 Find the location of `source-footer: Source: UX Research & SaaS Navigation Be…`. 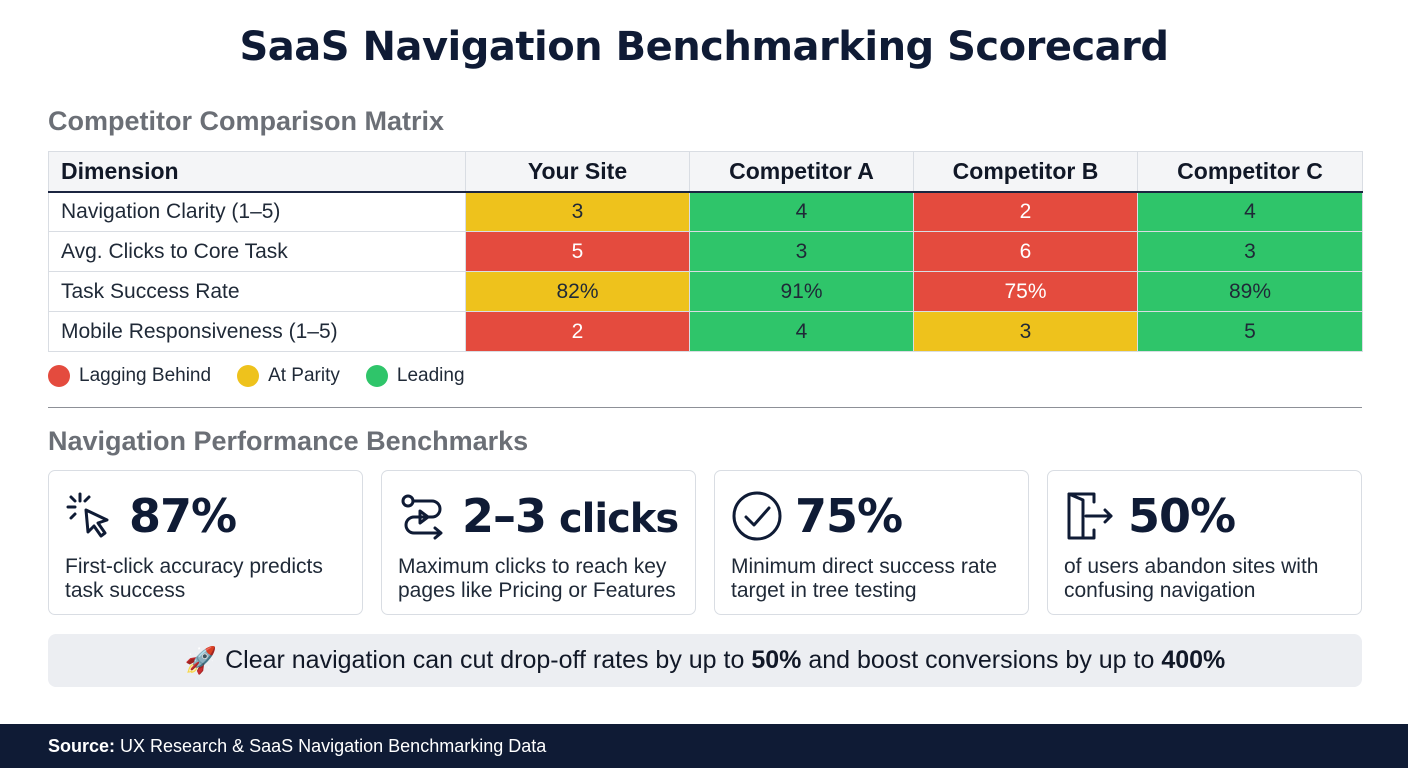

source-footer: Source: UX Research & SaaS Navigation Be… is located at coordinates (704, 746).